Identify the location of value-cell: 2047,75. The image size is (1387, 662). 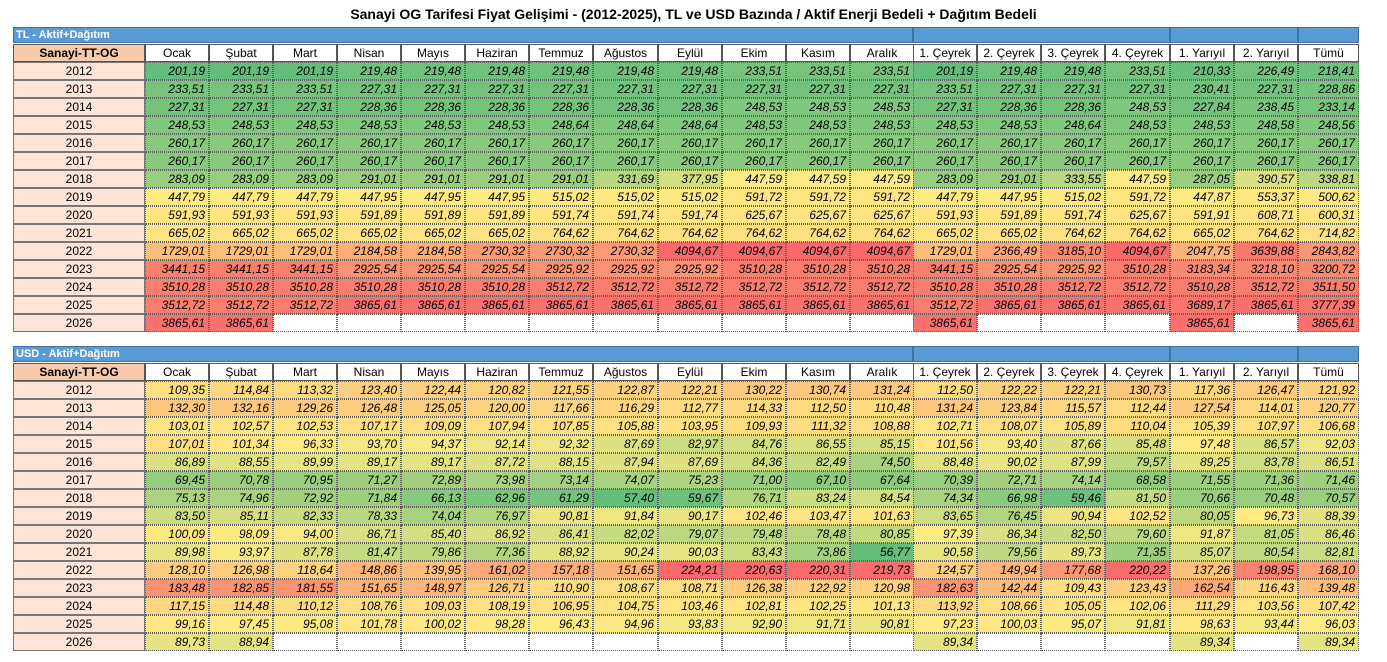
(1202, 251).